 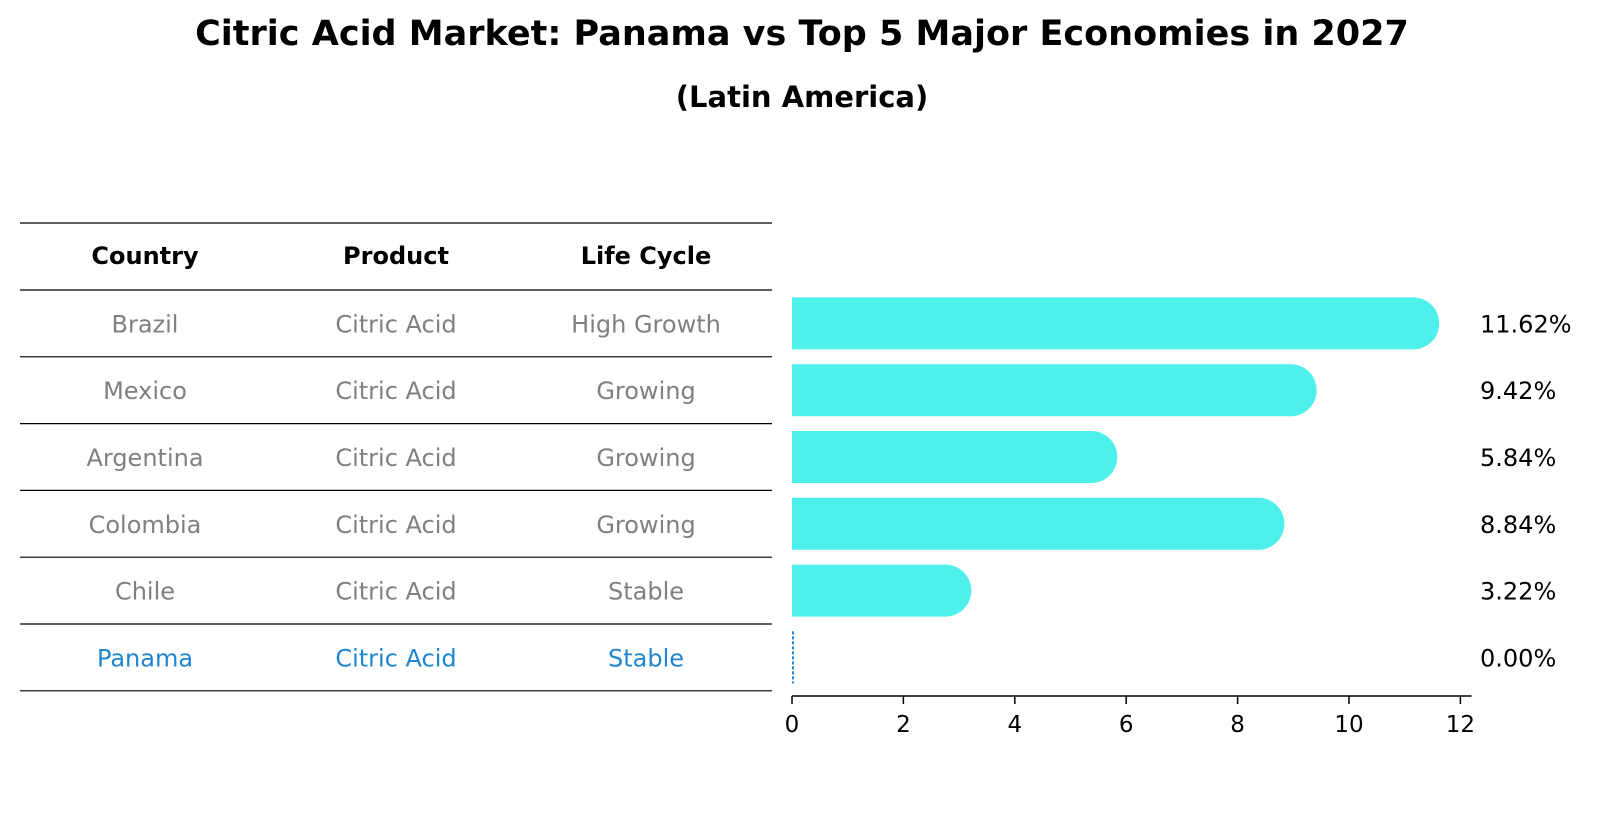 I want to click on table-cell-country: Argentina, so click(x=144, y=458).